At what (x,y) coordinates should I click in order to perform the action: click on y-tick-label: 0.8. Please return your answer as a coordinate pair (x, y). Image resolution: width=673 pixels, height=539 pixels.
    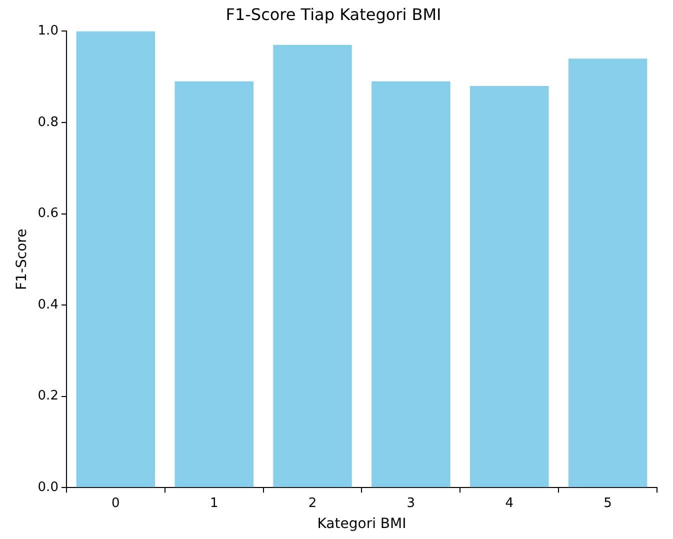
    Looking at the image, I should click on (48, 122).